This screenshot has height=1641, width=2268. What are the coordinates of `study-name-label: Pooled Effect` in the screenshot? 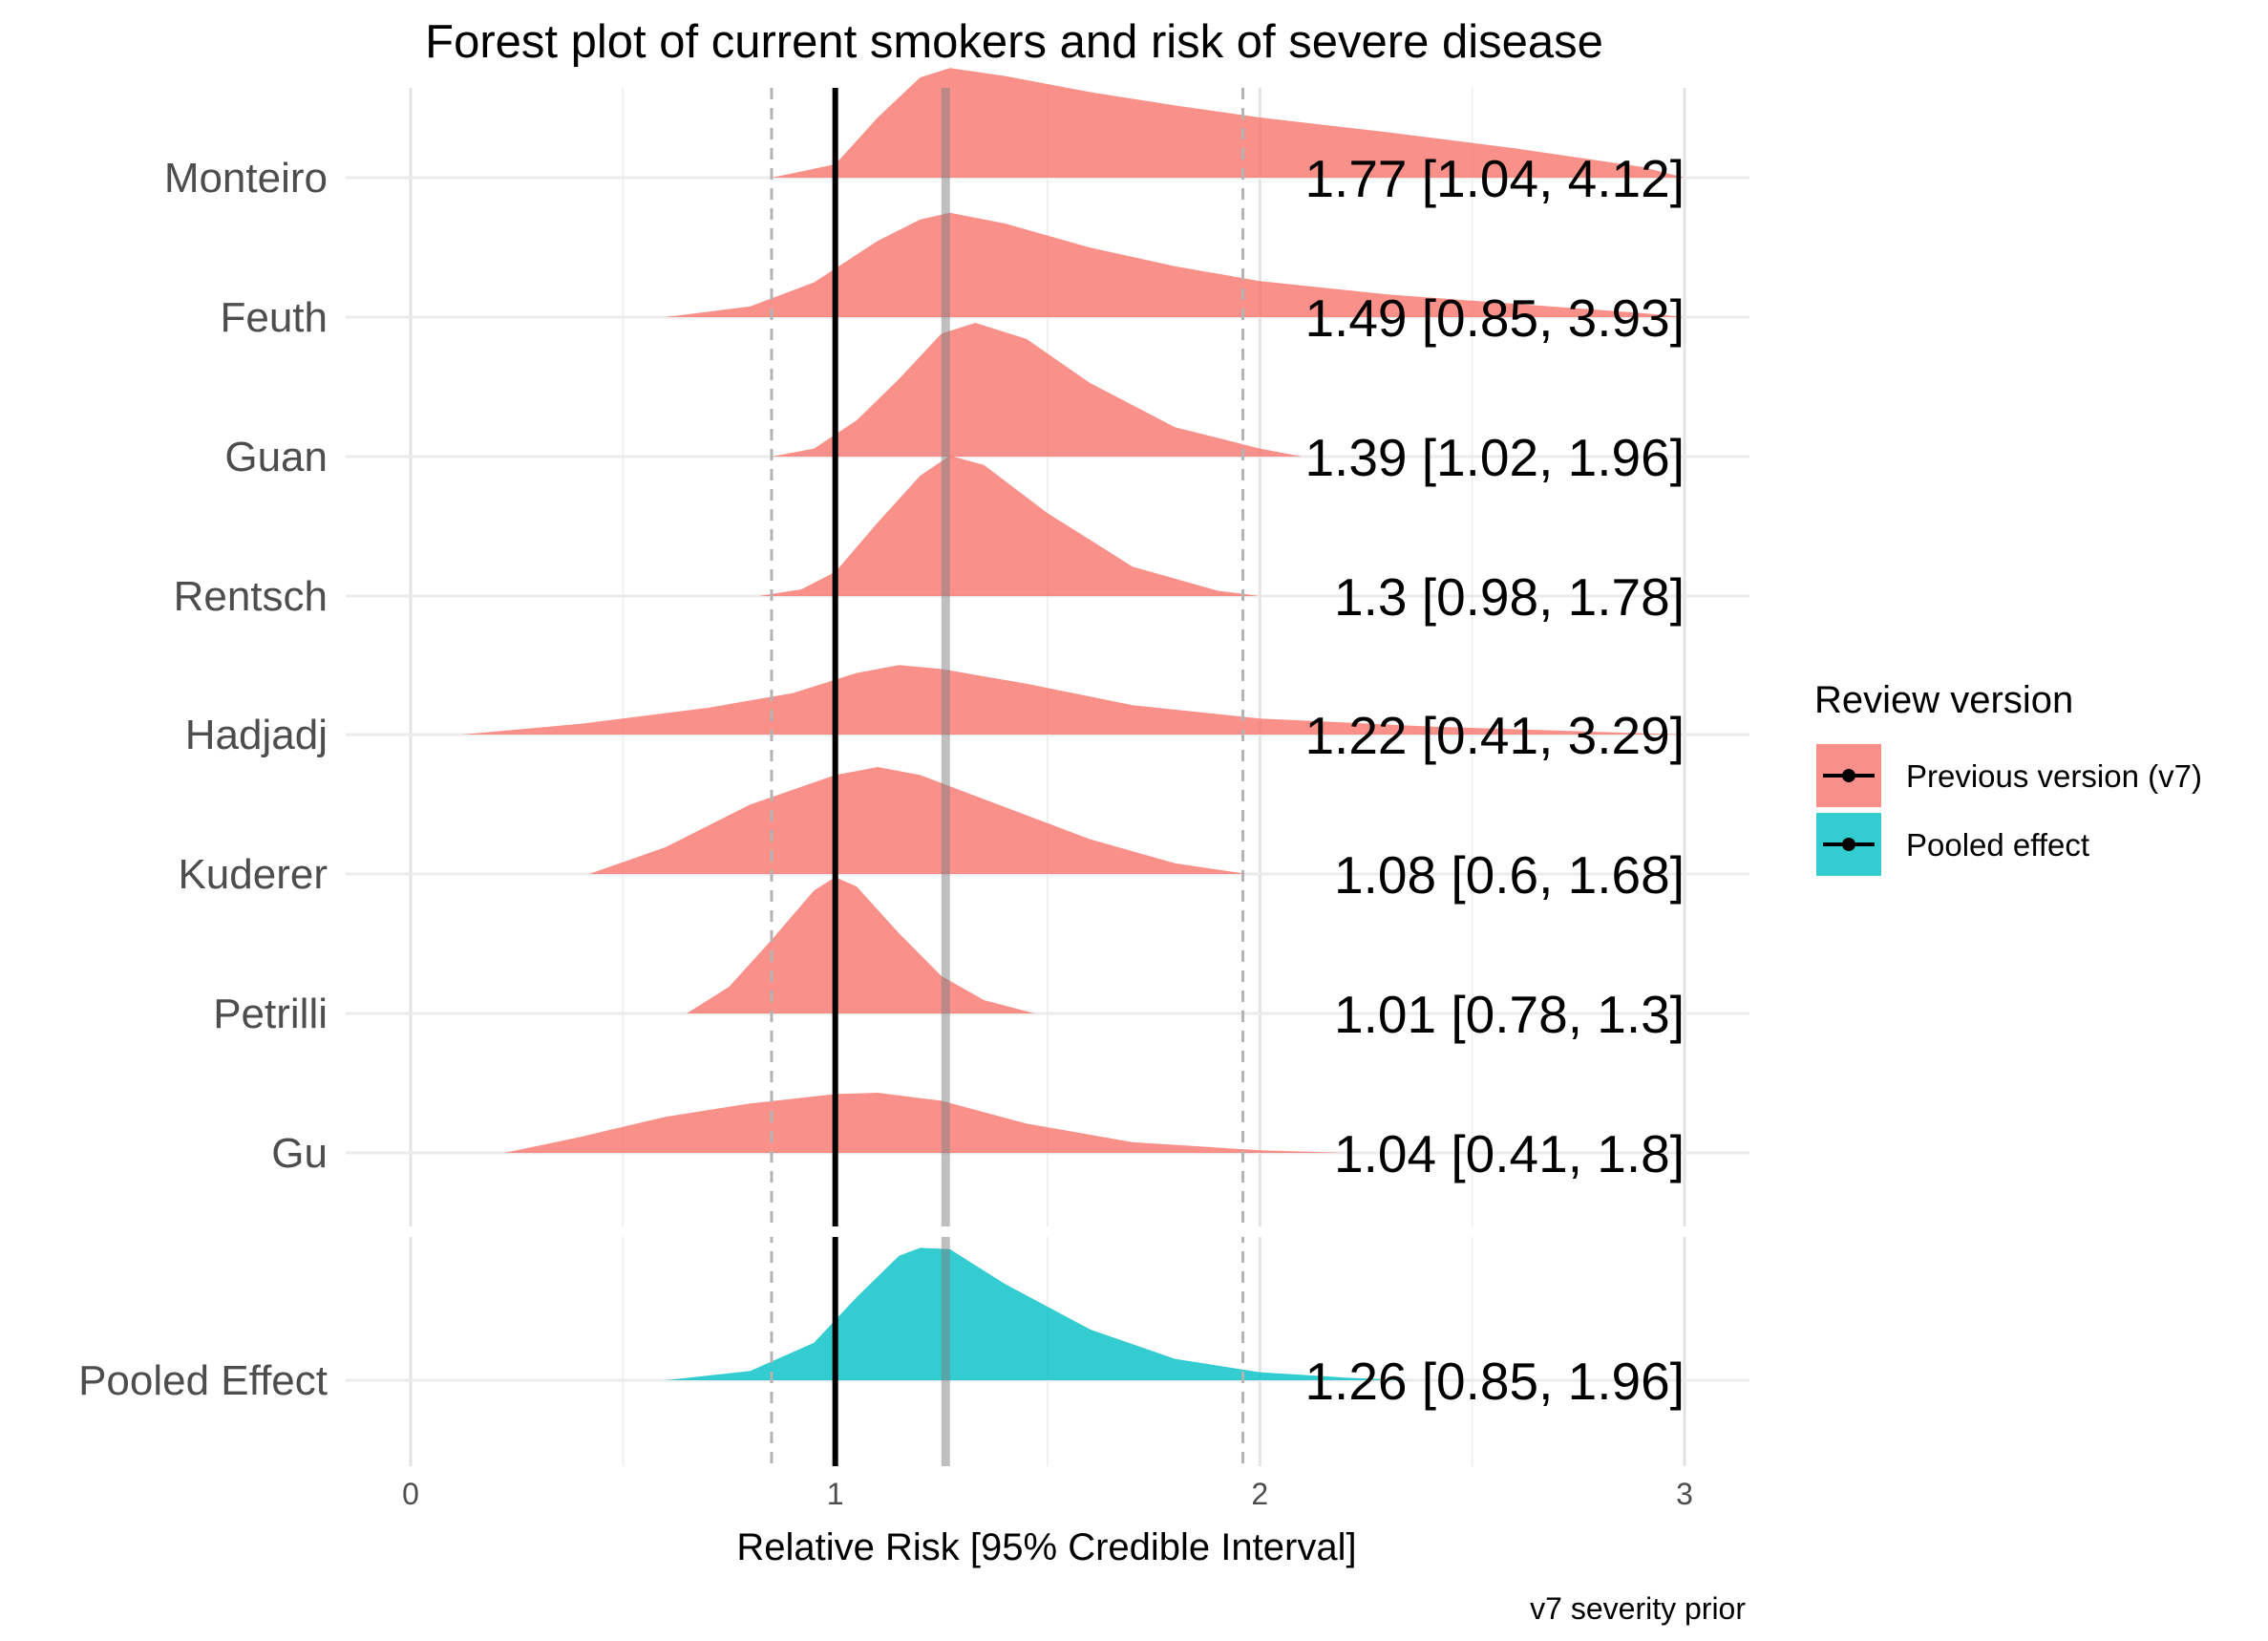 It's located at (203, 1380).